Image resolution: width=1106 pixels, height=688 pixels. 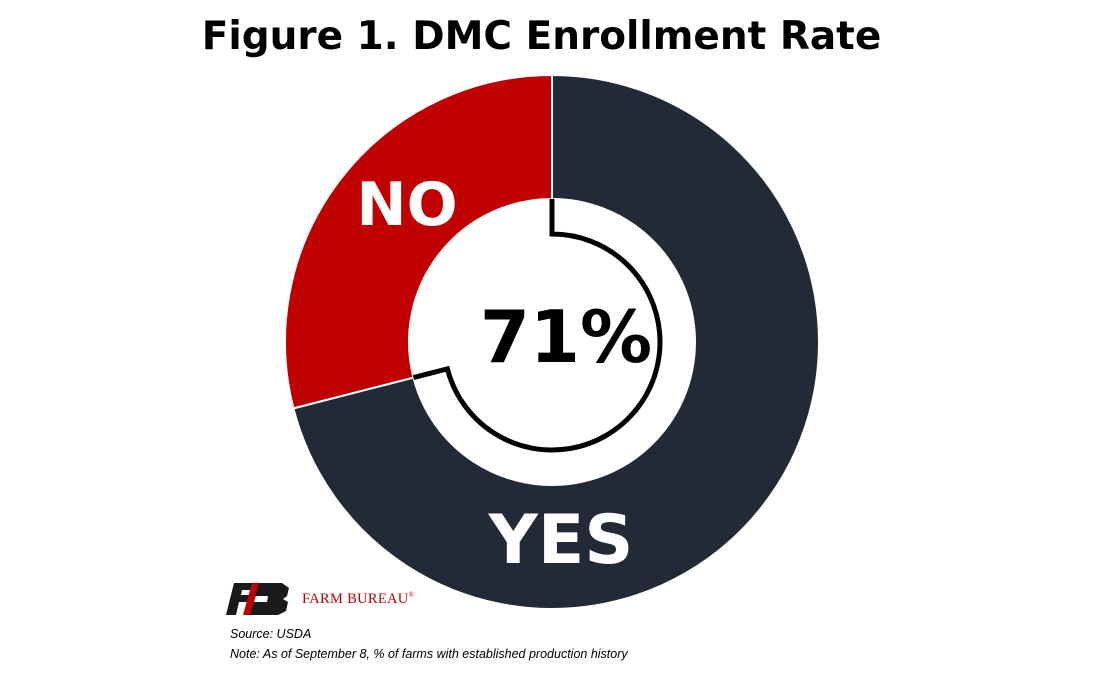 What do you see at coordinates (358, 598) in the screenshot?
I see `farm-bureau-wordmark: FARM BUREAU®` at bounding box center [358, 598].